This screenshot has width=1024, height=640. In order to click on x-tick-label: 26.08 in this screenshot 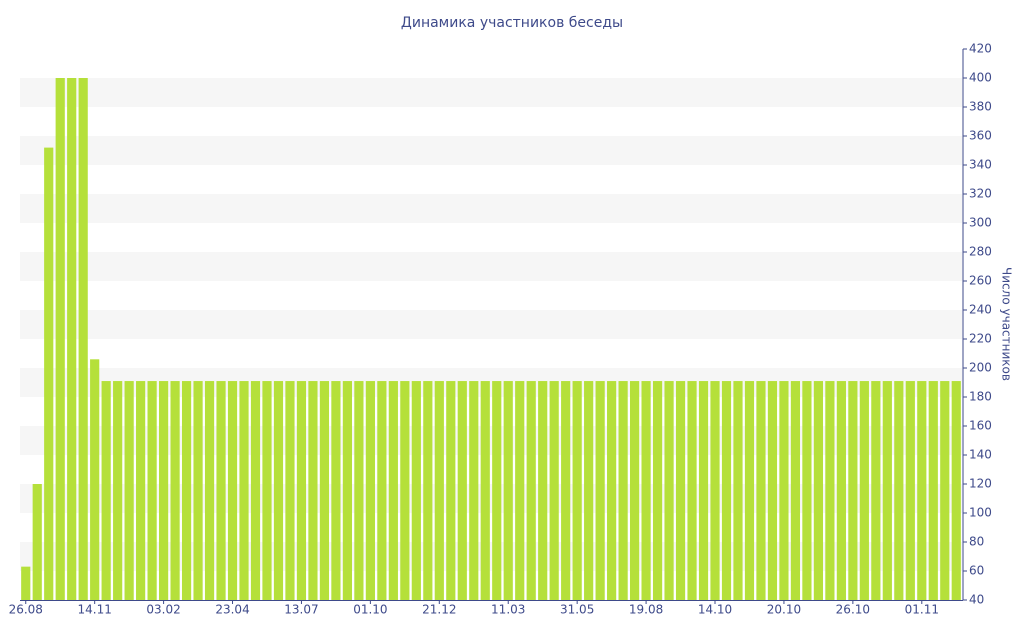, I will do `click(26, 610)`.